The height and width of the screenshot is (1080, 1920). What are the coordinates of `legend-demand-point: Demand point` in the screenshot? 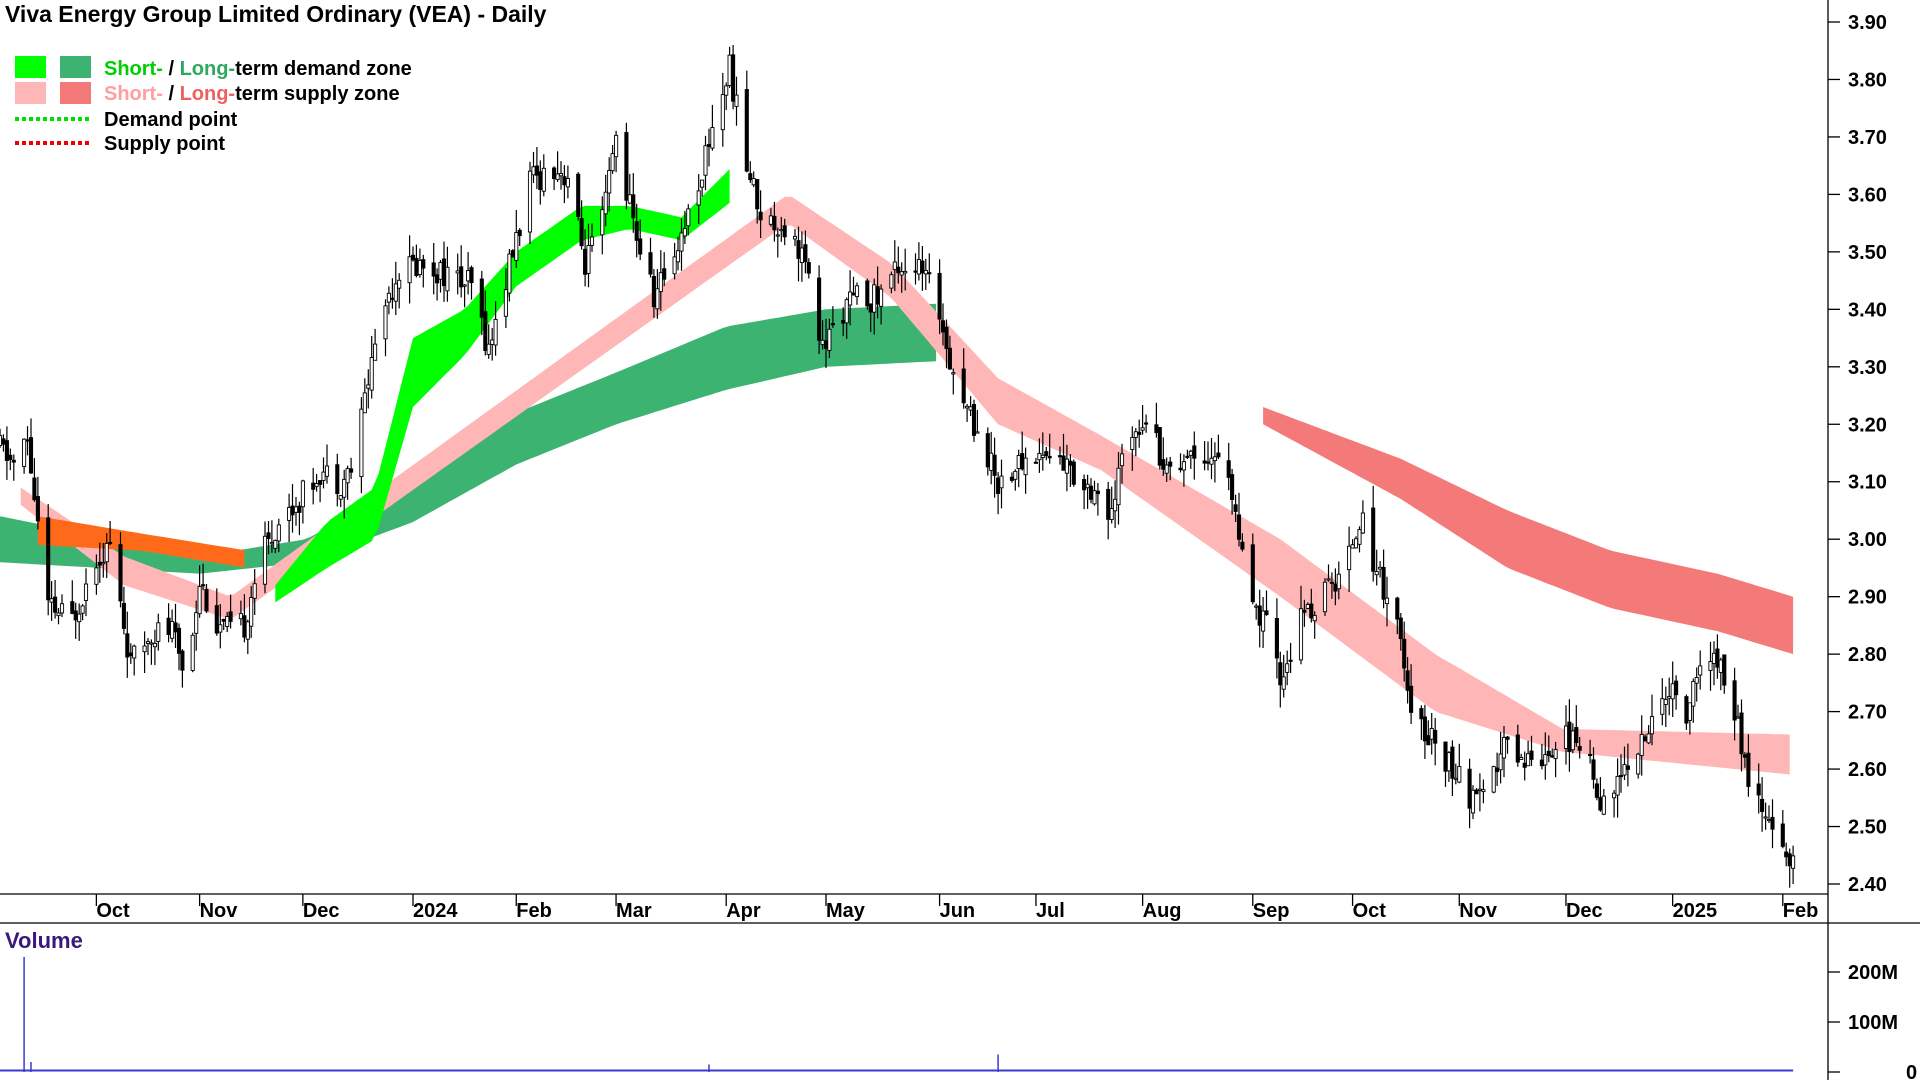 It's located at (171, 120).